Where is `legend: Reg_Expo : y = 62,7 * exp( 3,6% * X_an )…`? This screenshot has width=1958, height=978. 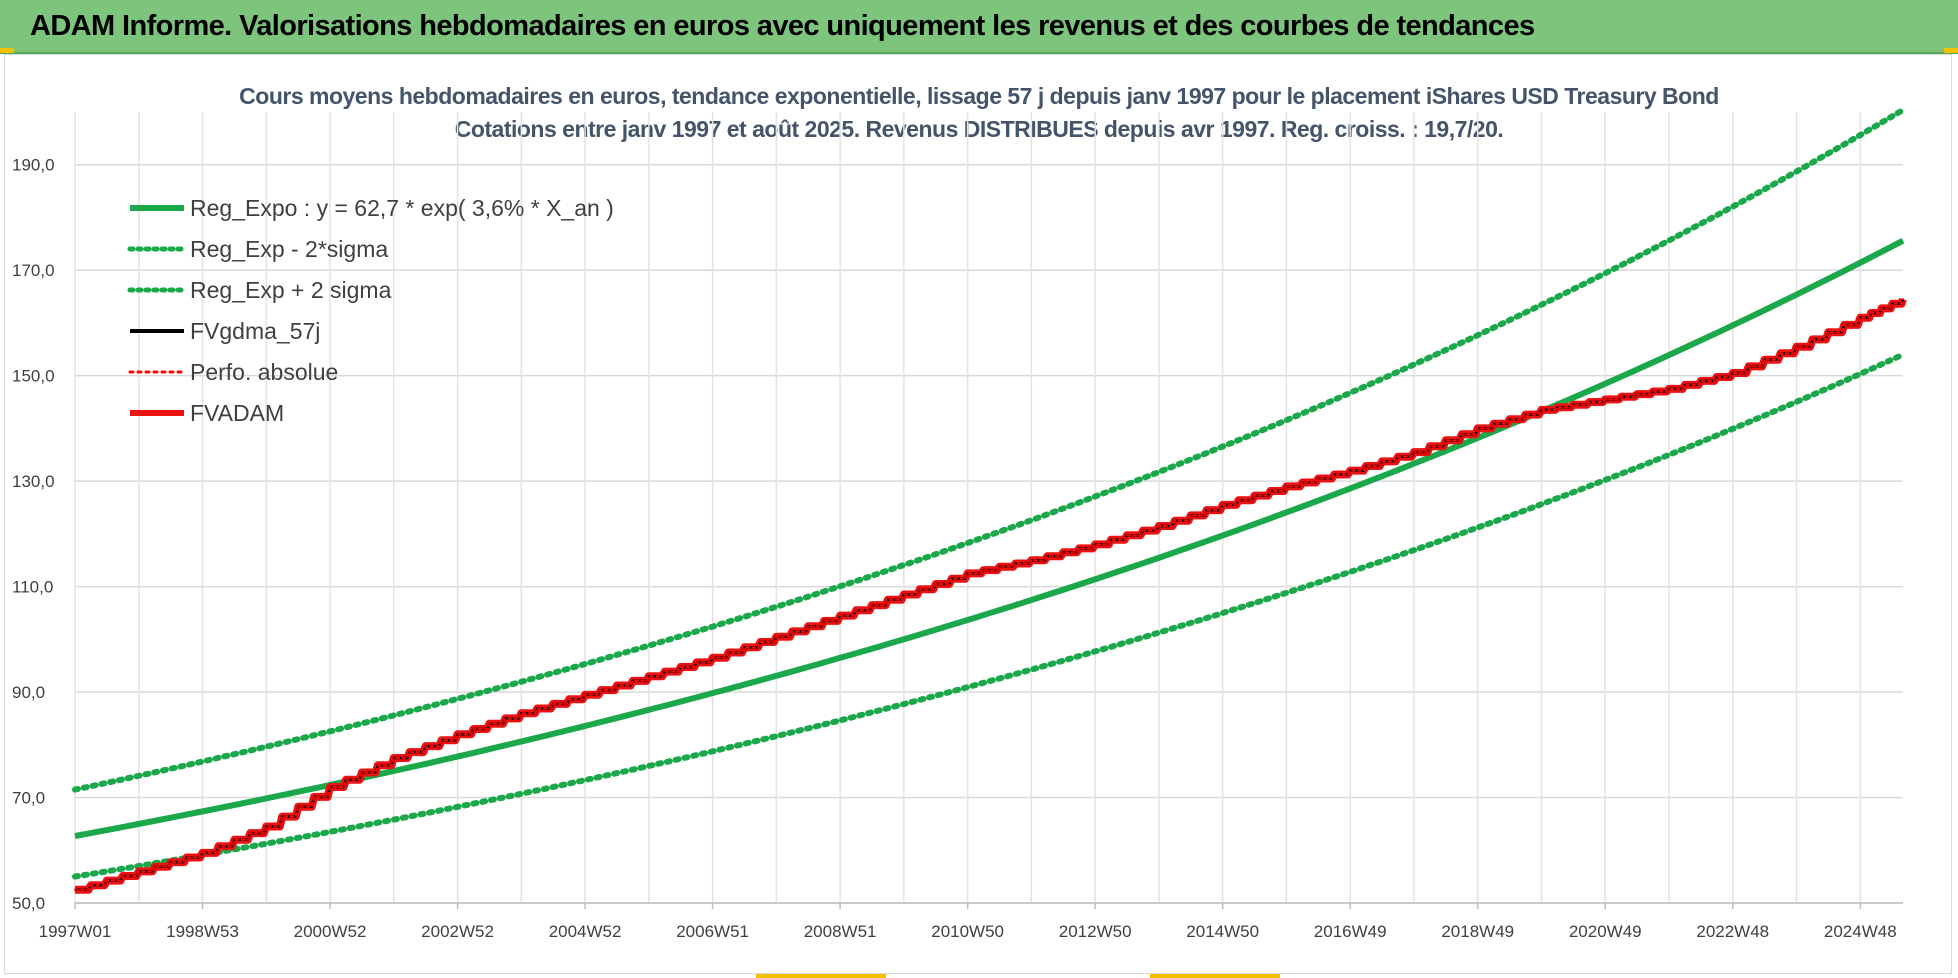 legend: Reg_Expo : y = 62,7 * exp( 3,6% * X_an )… is located at coordinates (370, 310).